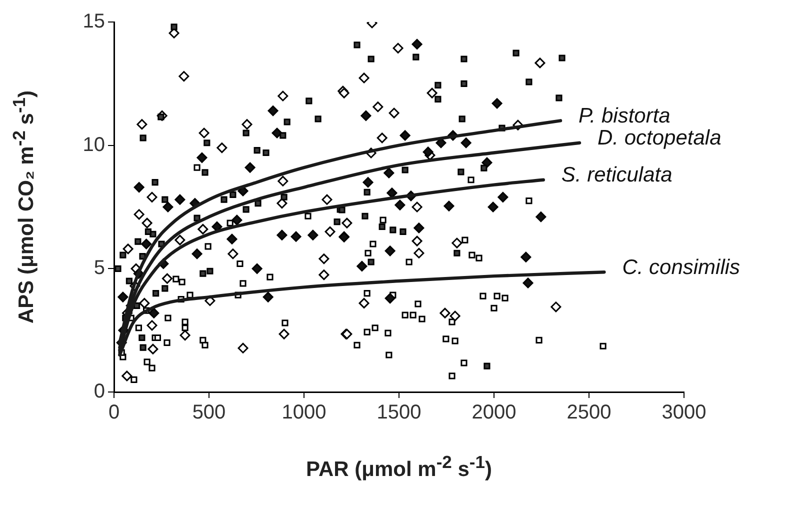  I want to click on x-tick-label: 3000, so click(684, 413).